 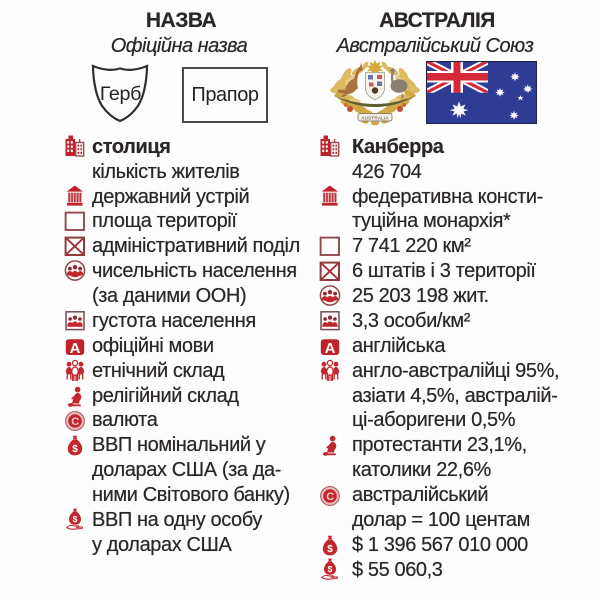 What do you see at coordinates (375, 117) in the screenshot?
I see `svg-text: AUSTRALIA` at bounding box center [375, 117].